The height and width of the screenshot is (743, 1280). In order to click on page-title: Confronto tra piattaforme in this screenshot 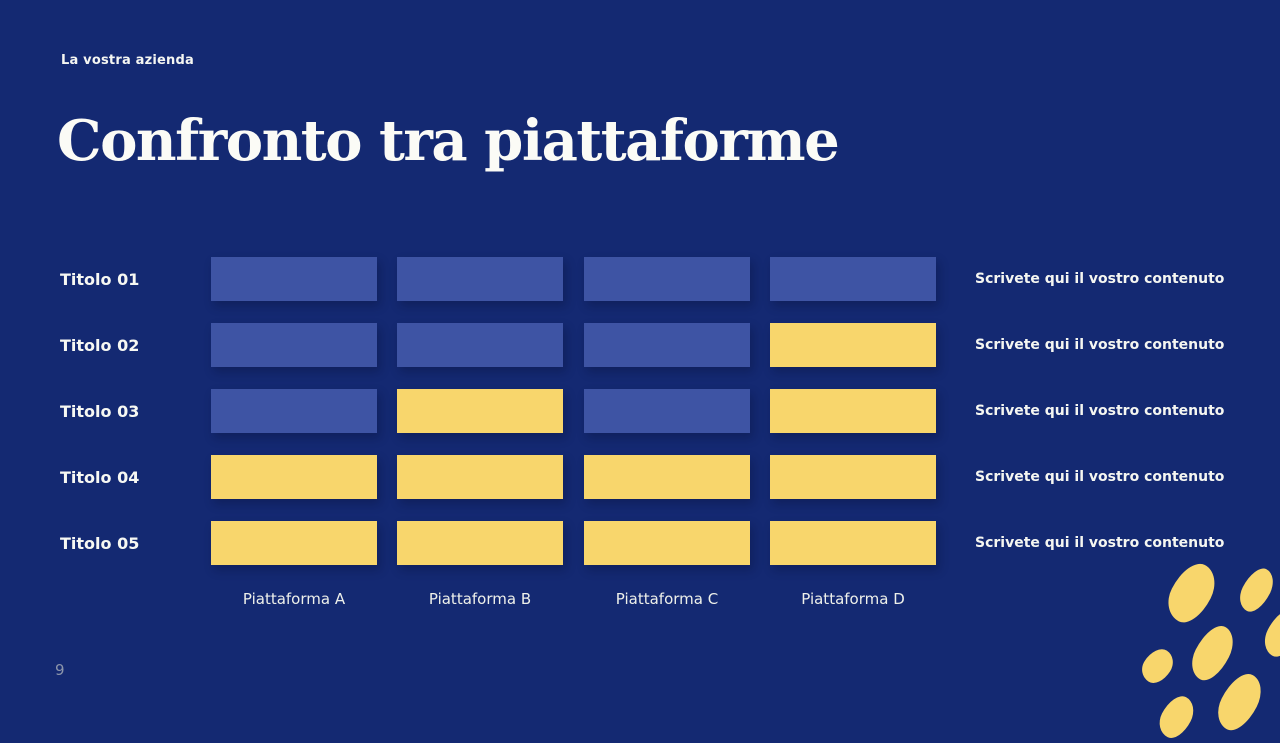, I will do `click(448, 141)`.